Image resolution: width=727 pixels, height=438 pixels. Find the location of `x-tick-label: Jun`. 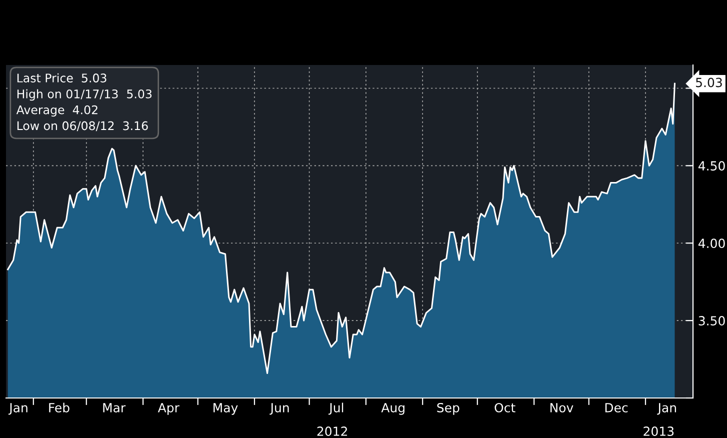

x-tick-label: Jun is located at coordinates (279, 409).